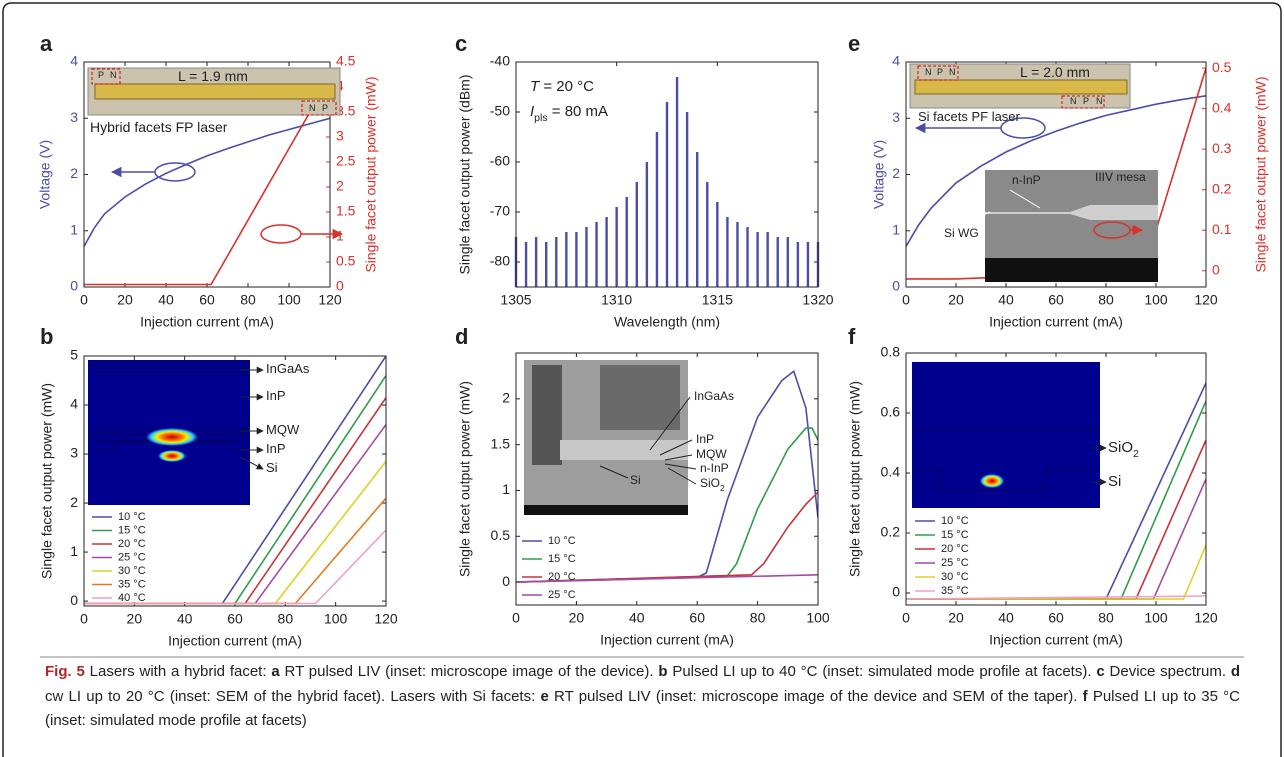  I want to click on panel-letter: a, so click(46, 43).